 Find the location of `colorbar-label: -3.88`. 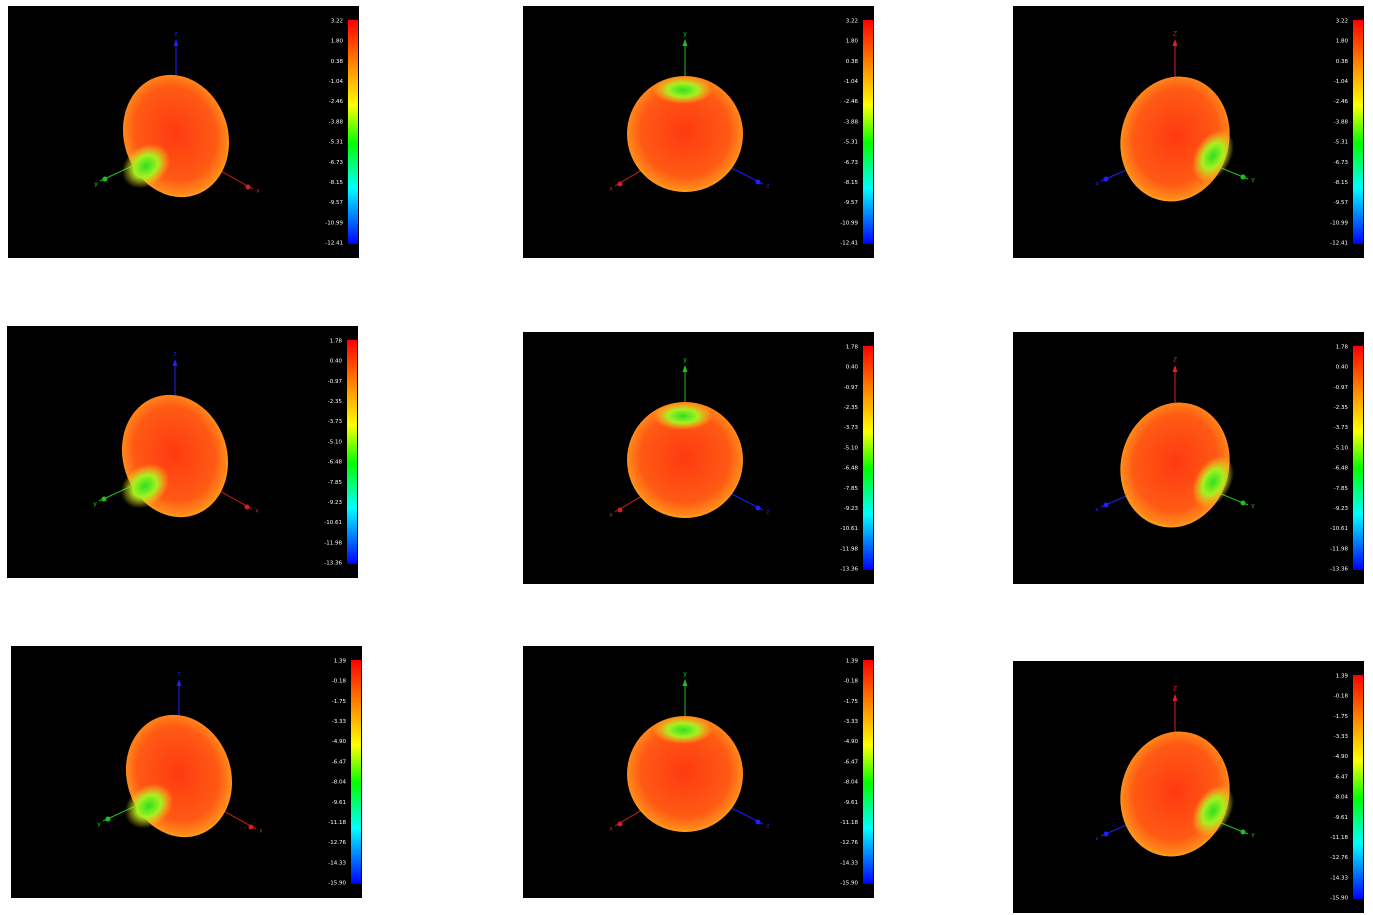

colorbar-label: -3.88 is located at coordinates (1341, 122).